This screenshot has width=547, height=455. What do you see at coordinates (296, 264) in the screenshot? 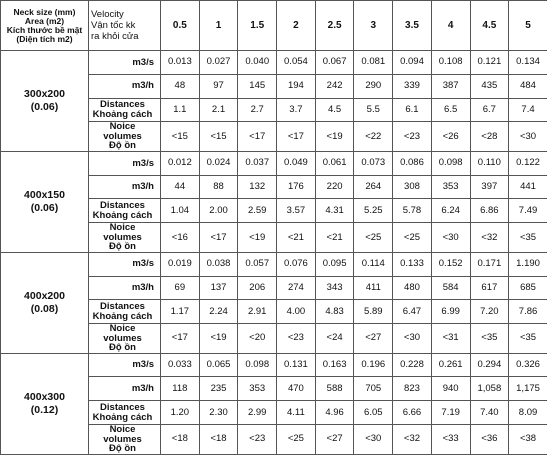
I see `value: 0.076` at bounding box center [296, 264].